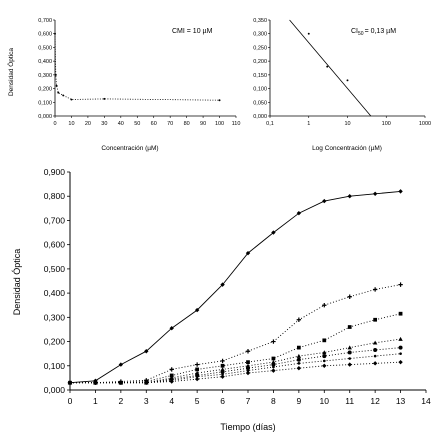 This screenshot has height=437, width=446. Describe the element at coordinates (45, 48) in the screenshot. I see `cmi-y-tick-label: 0,500` at that location.